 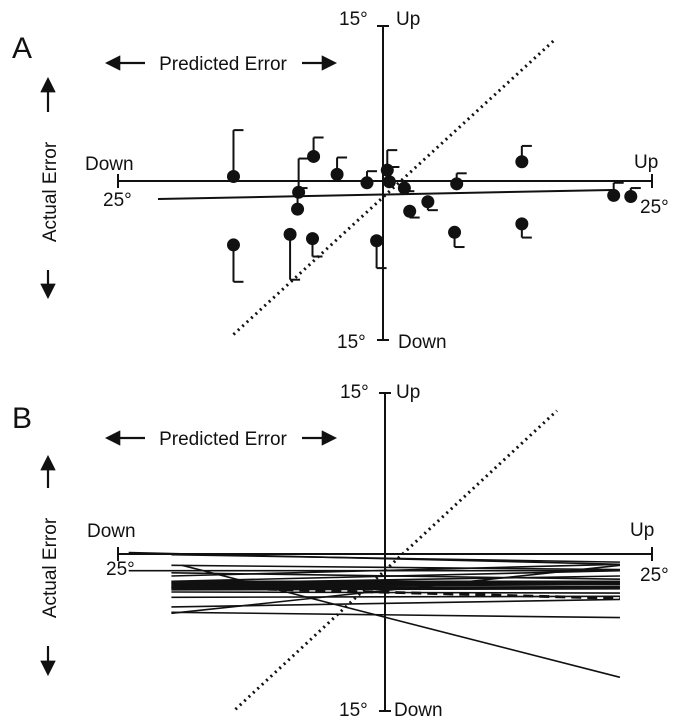 What do you see at coordinates (50, 567) in the screenshot?
I see `panel-b-y-label: Actual Error` at bounding box center [50, 567].